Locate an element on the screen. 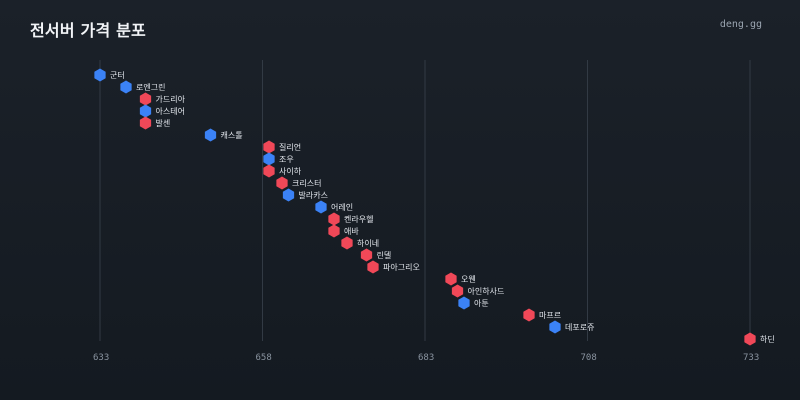 Image resolution: width=800 pixels, height=400 pixels. data-point: 어레인 is located at coordinates (334, 207).